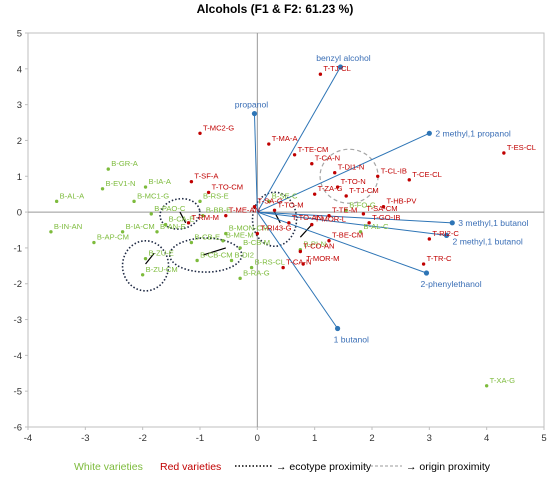 The width and height of the screenshot is (550, 478). I want to click on y-tick-label: 5, so click(19, 34).